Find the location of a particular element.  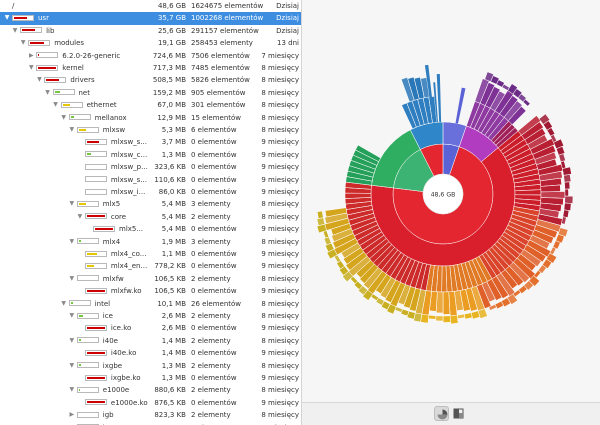

tree-row: ▼ mlx5 5,4 MB 3 elementy 8 miesięcy is located at coordinates (150, 204).